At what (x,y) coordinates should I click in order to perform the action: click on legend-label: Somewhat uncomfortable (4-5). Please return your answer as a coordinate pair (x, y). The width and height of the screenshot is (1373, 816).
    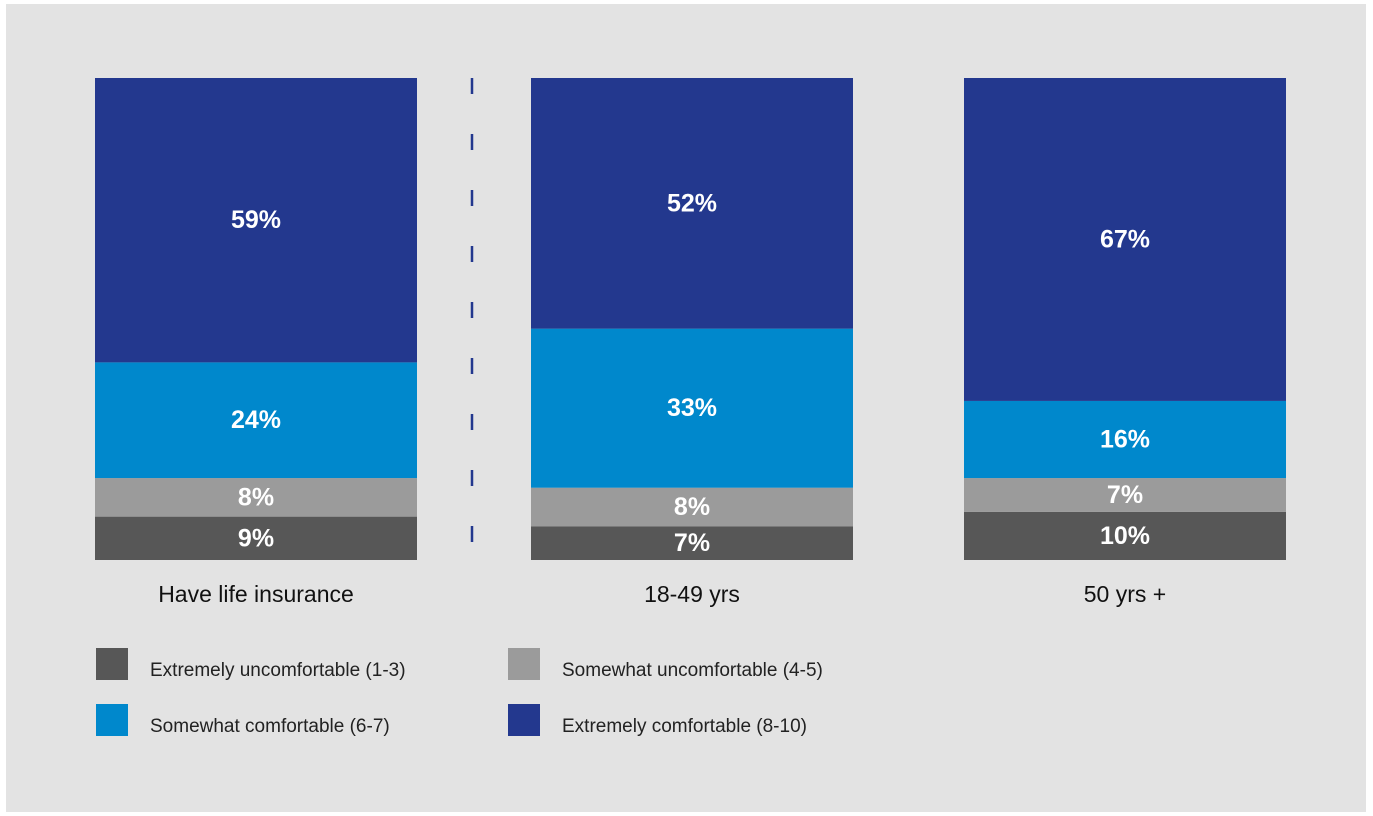
    Looking at the image, I should click on (692, 670).